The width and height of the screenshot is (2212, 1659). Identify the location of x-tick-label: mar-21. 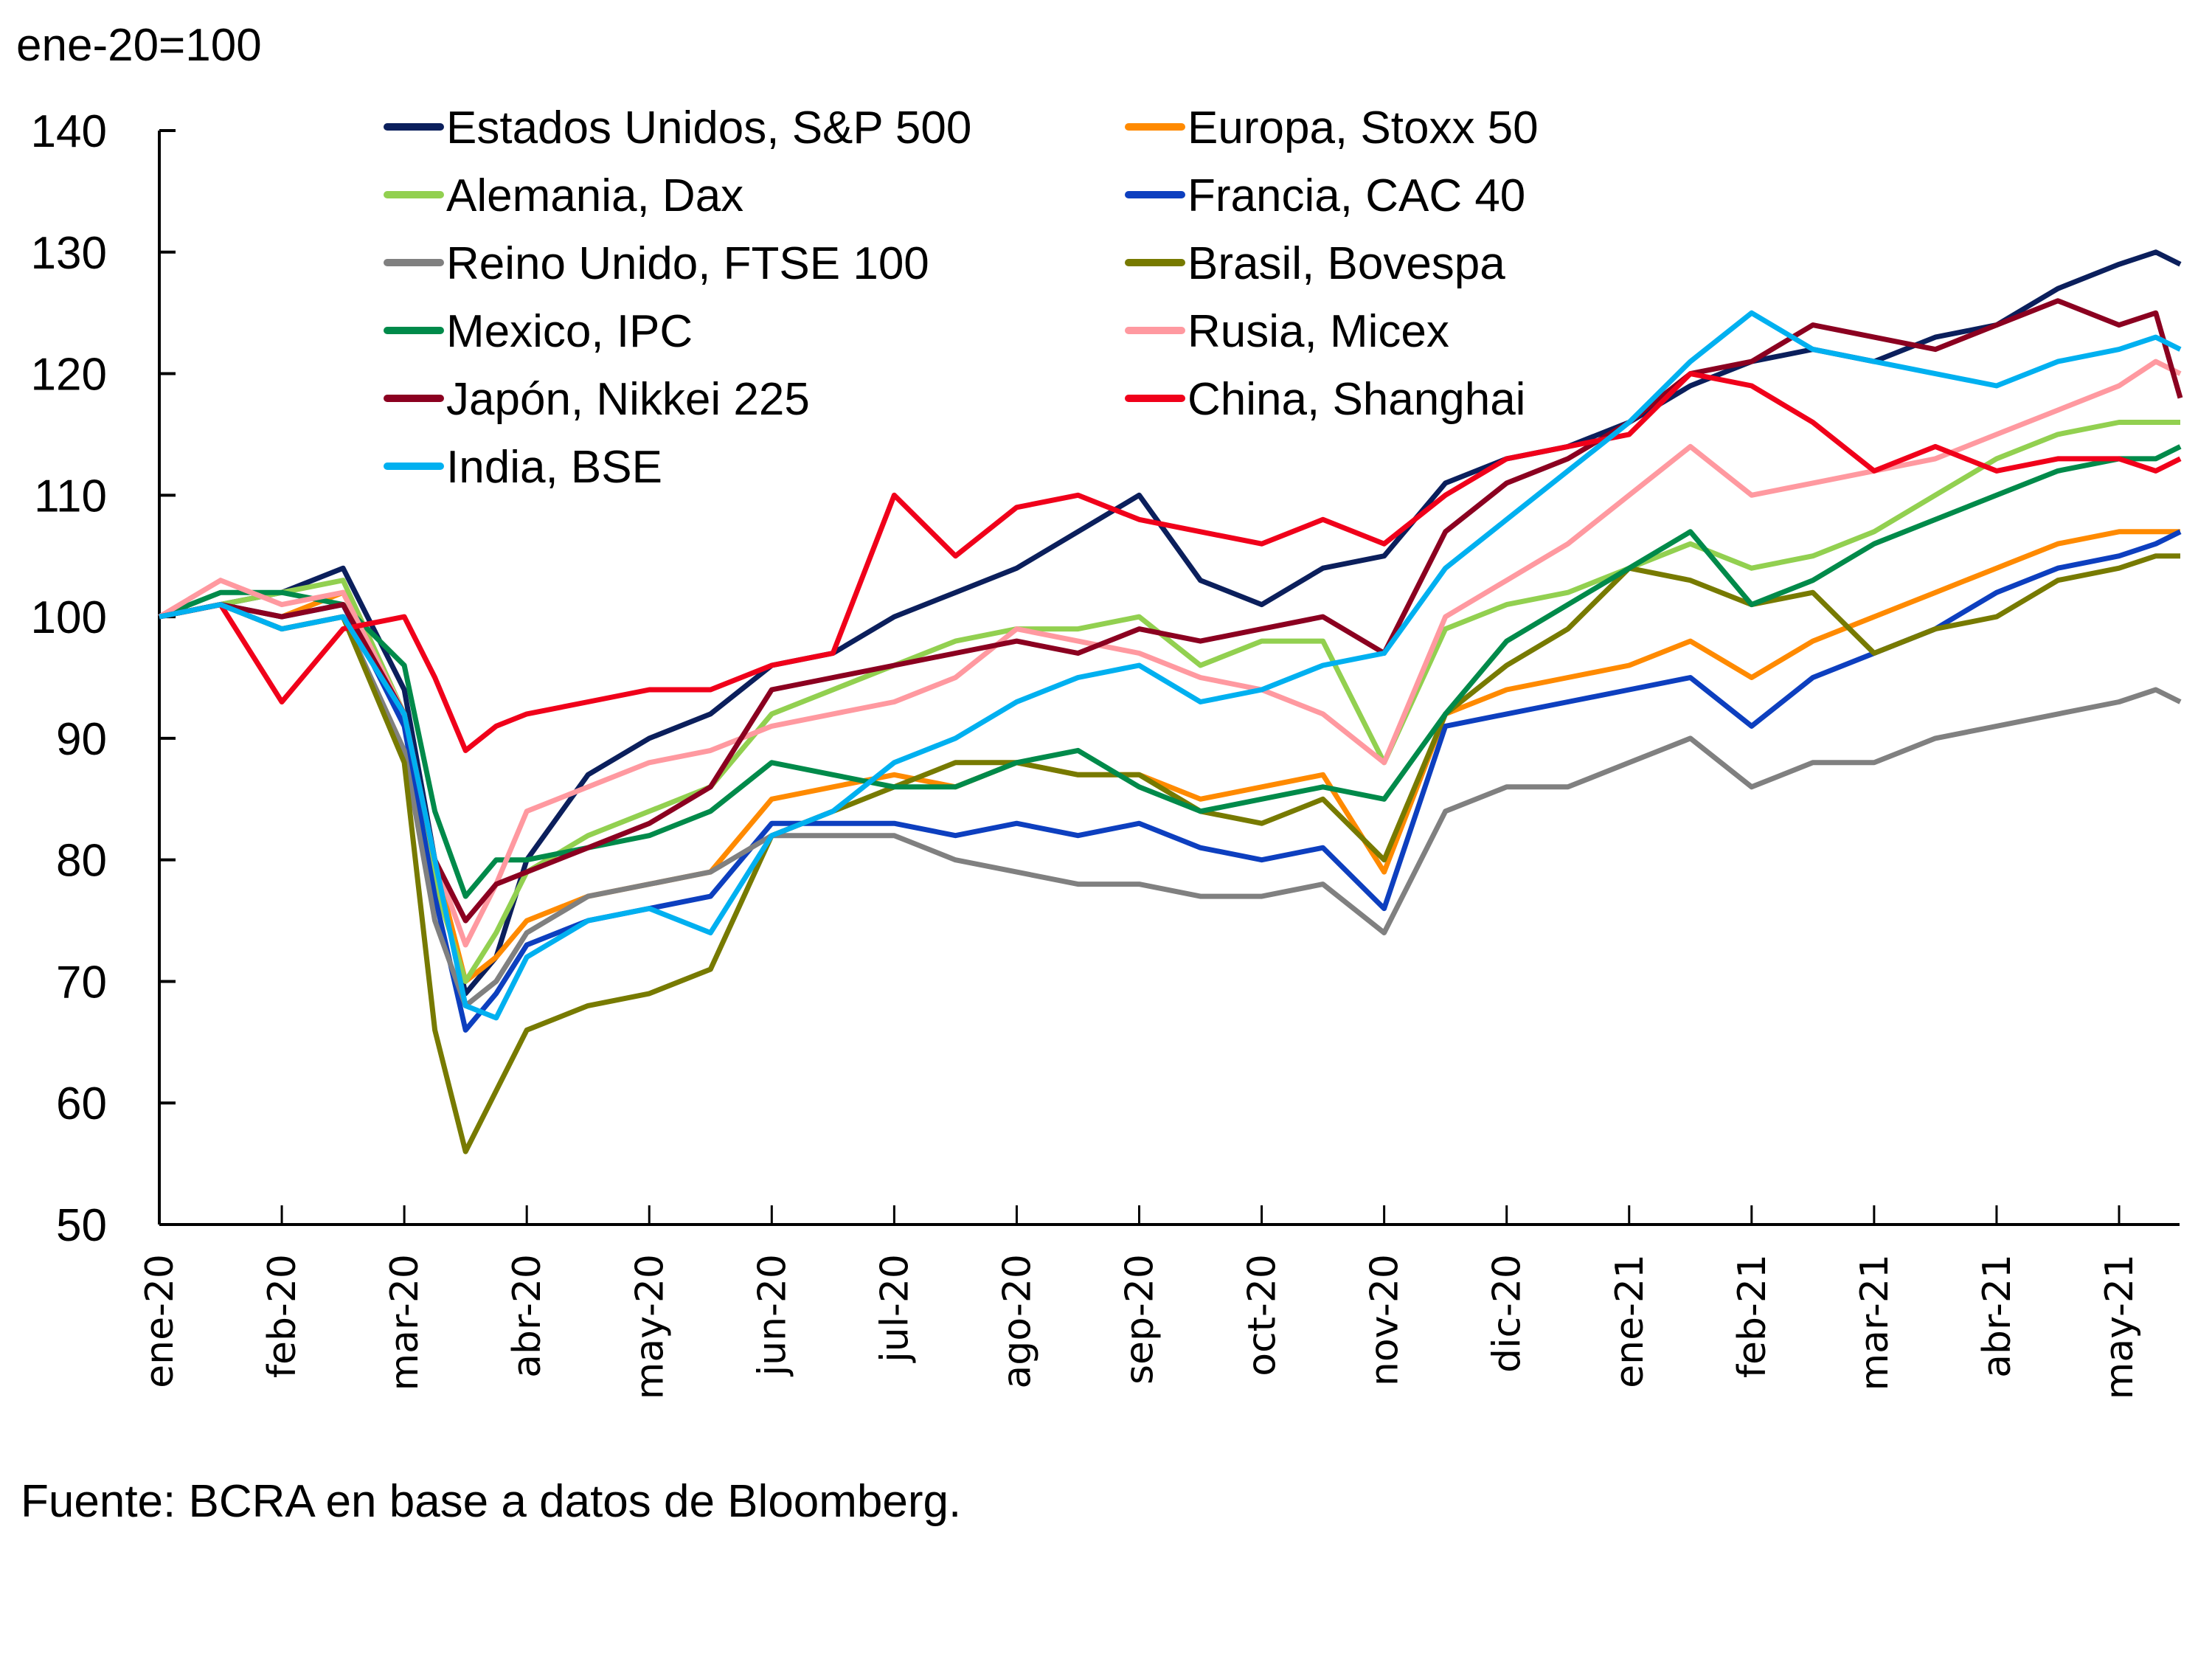
(1875, 1322).